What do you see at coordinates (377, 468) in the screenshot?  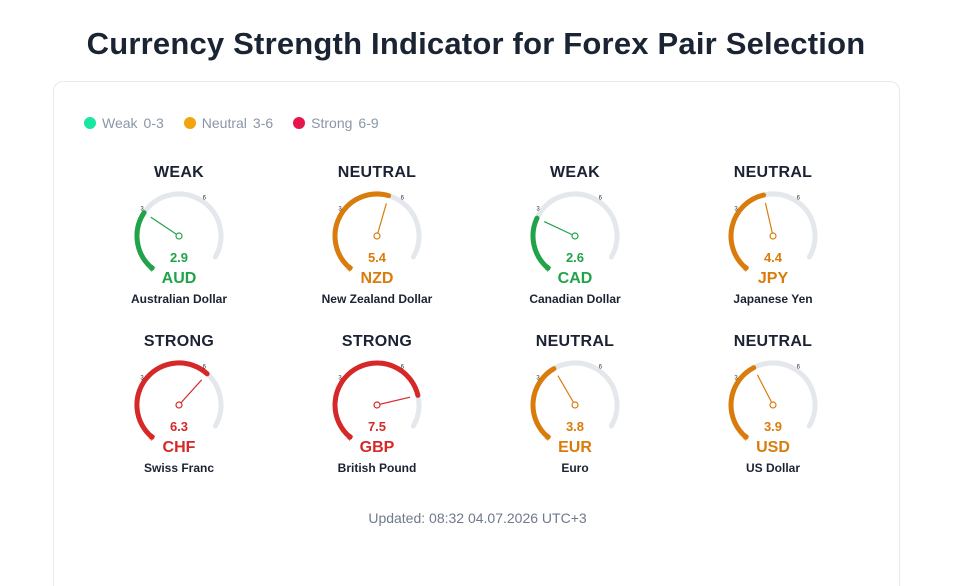 I see `currency-name: British Pound` at bounding box center [377, 468].